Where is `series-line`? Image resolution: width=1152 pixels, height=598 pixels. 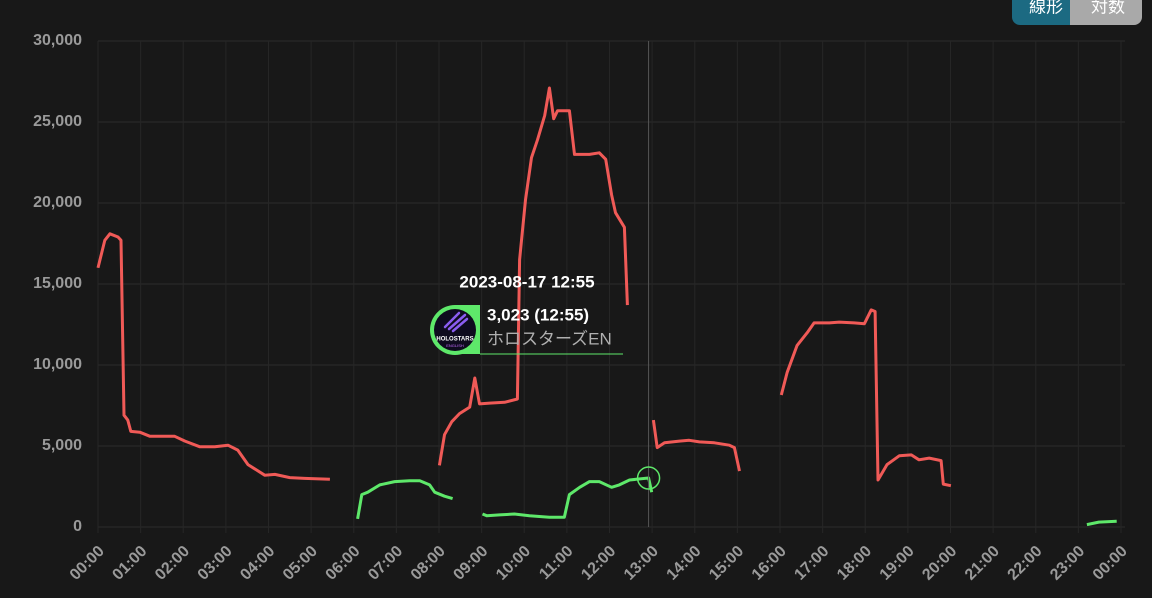
series-line is located at coordinates (736, 501).